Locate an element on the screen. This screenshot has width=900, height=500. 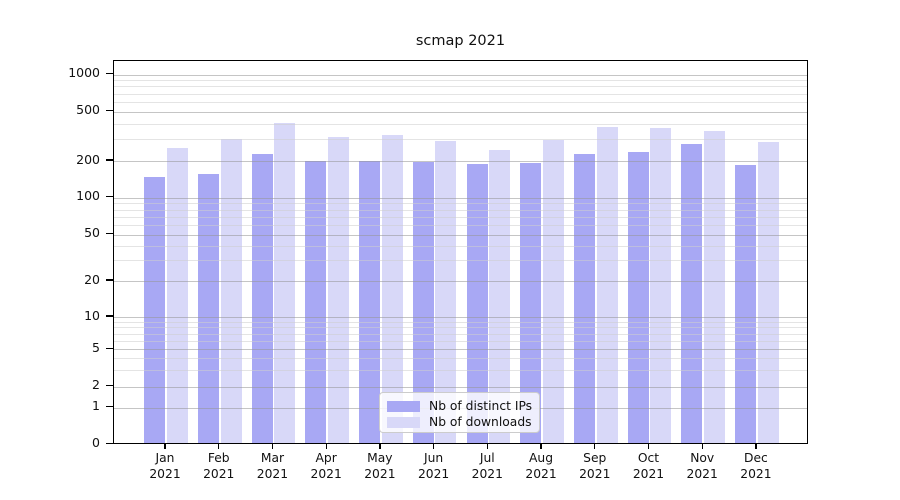
bar-nb-of-downloads-jan-2021 is located at coordinates (177, 295).